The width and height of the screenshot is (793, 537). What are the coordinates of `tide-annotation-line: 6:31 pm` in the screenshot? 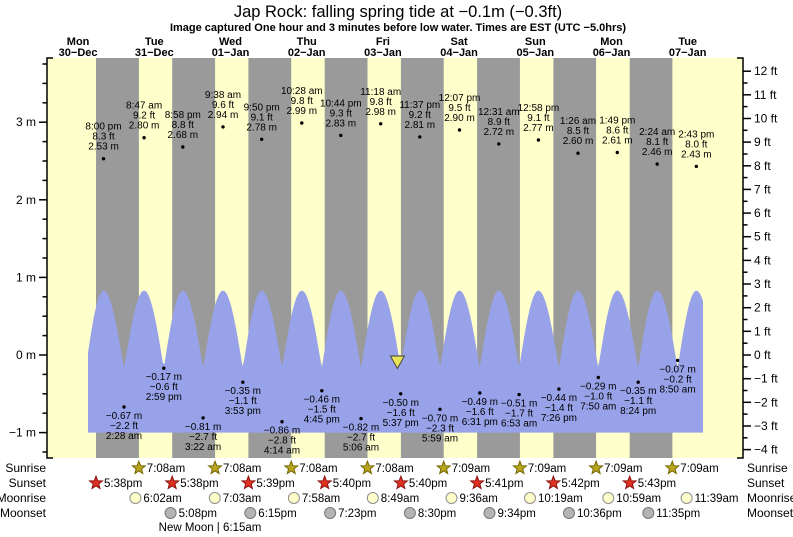 It's located at (480, 422).